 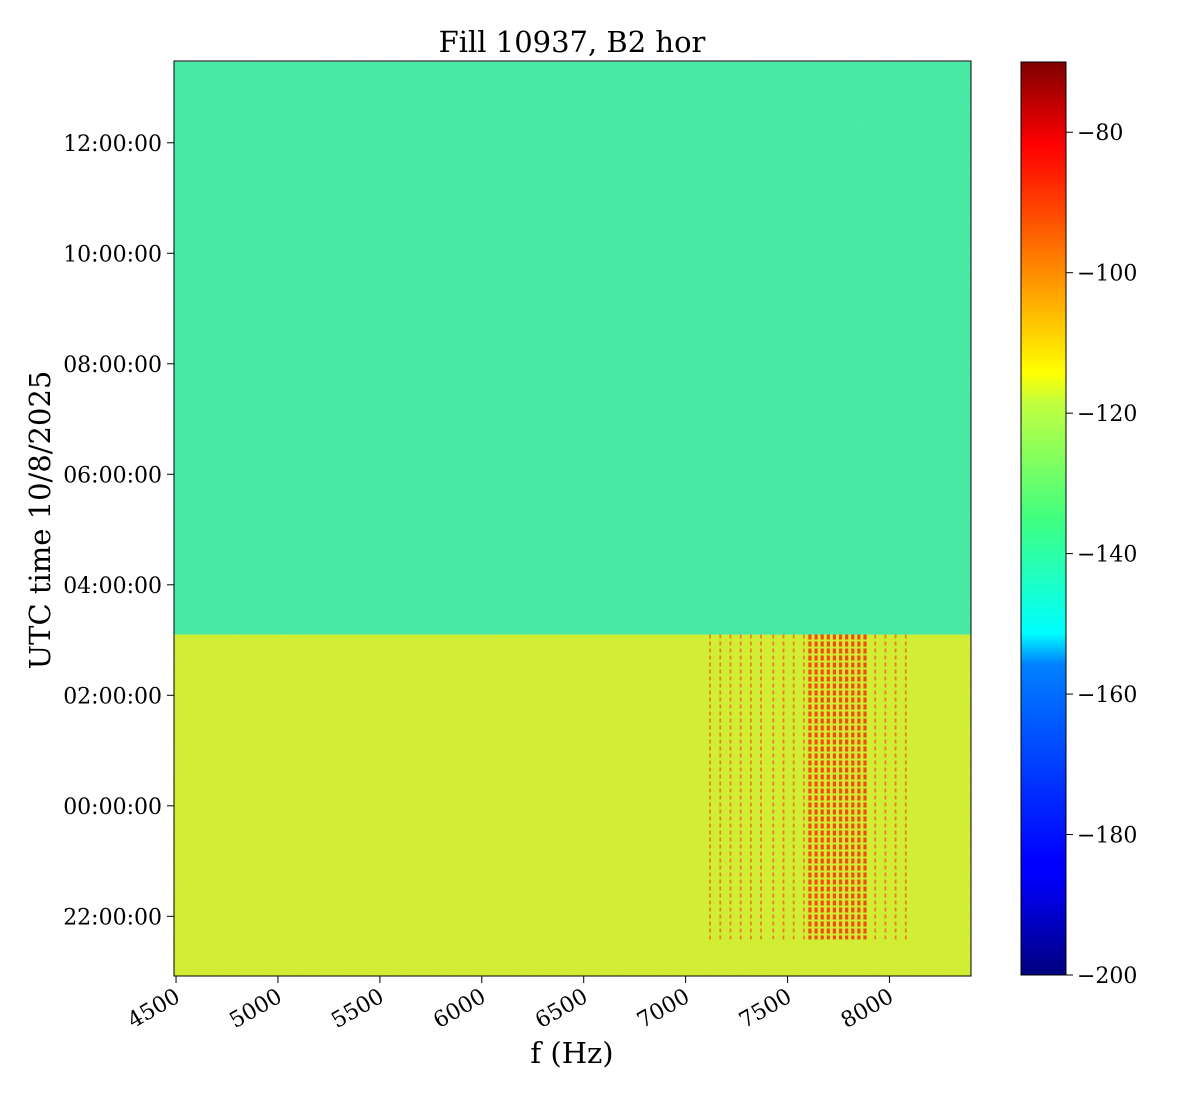 What do you see at coordinates (1107, 555) in the screenshot?
I see `colorbar-tick-label: −140` at bounding box center [1107, 555].